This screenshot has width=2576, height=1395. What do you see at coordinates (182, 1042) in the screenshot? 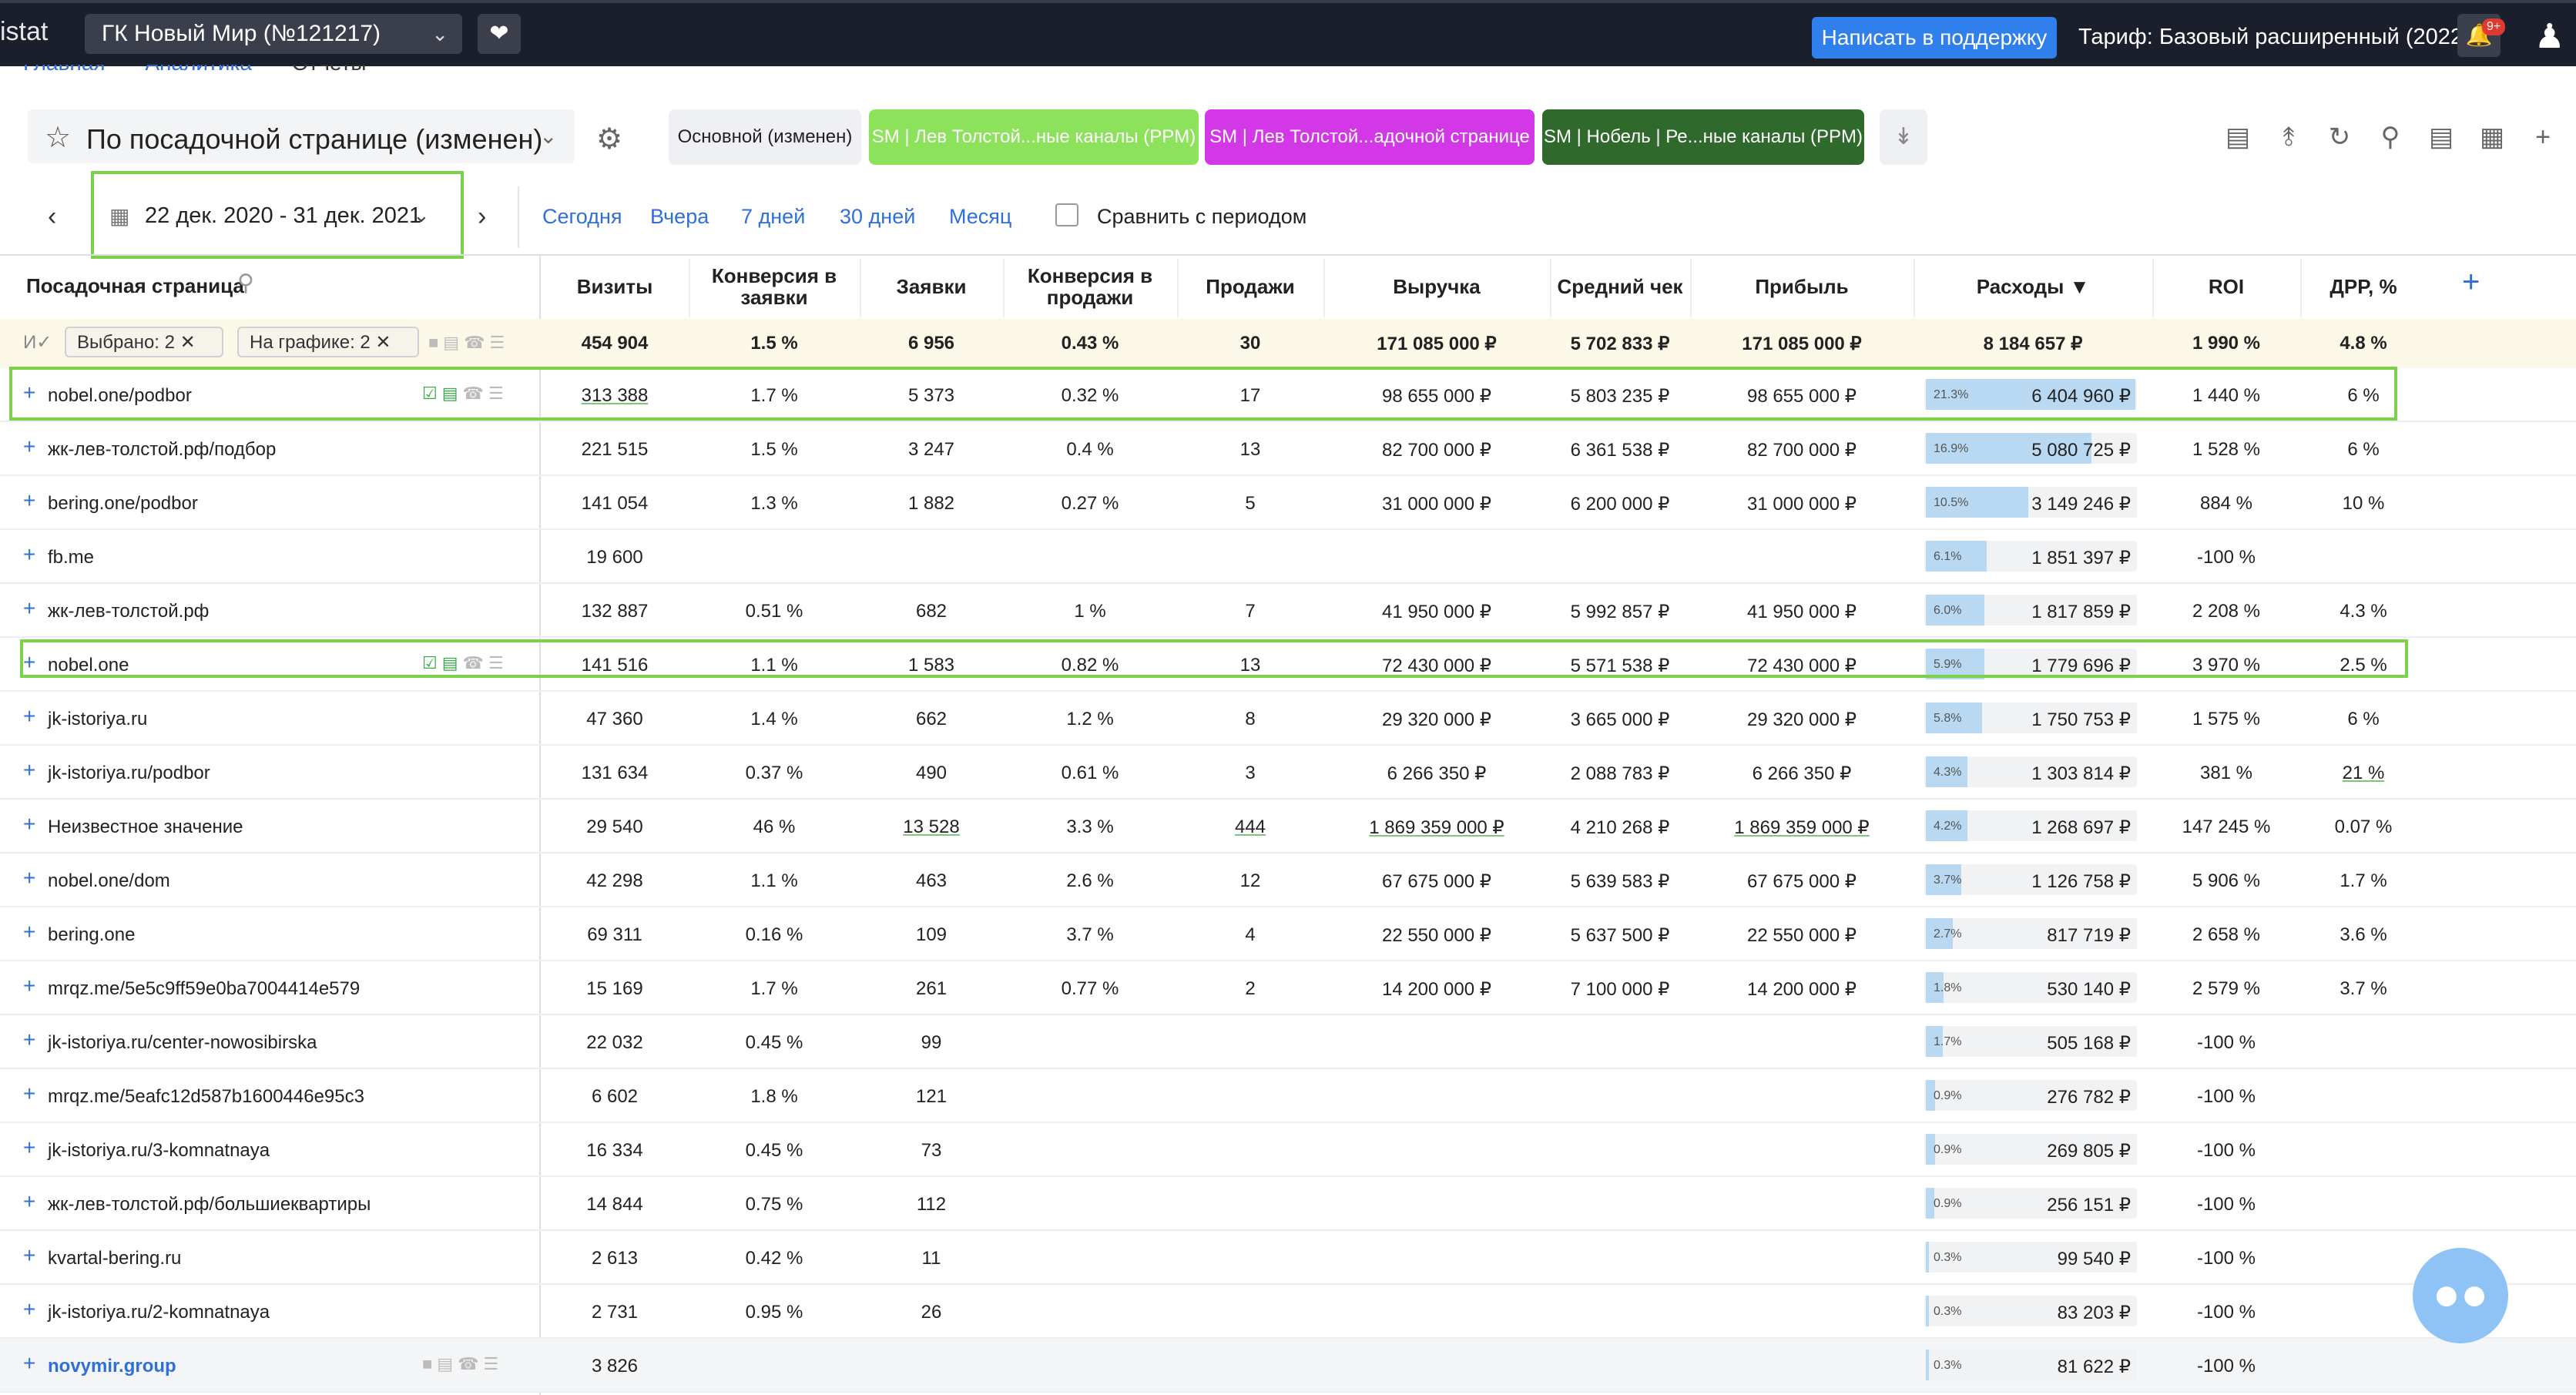
I see `row-landing-page: jk-istoriya.ru/center-nowosibirska` at bounding box center [182, 1042].